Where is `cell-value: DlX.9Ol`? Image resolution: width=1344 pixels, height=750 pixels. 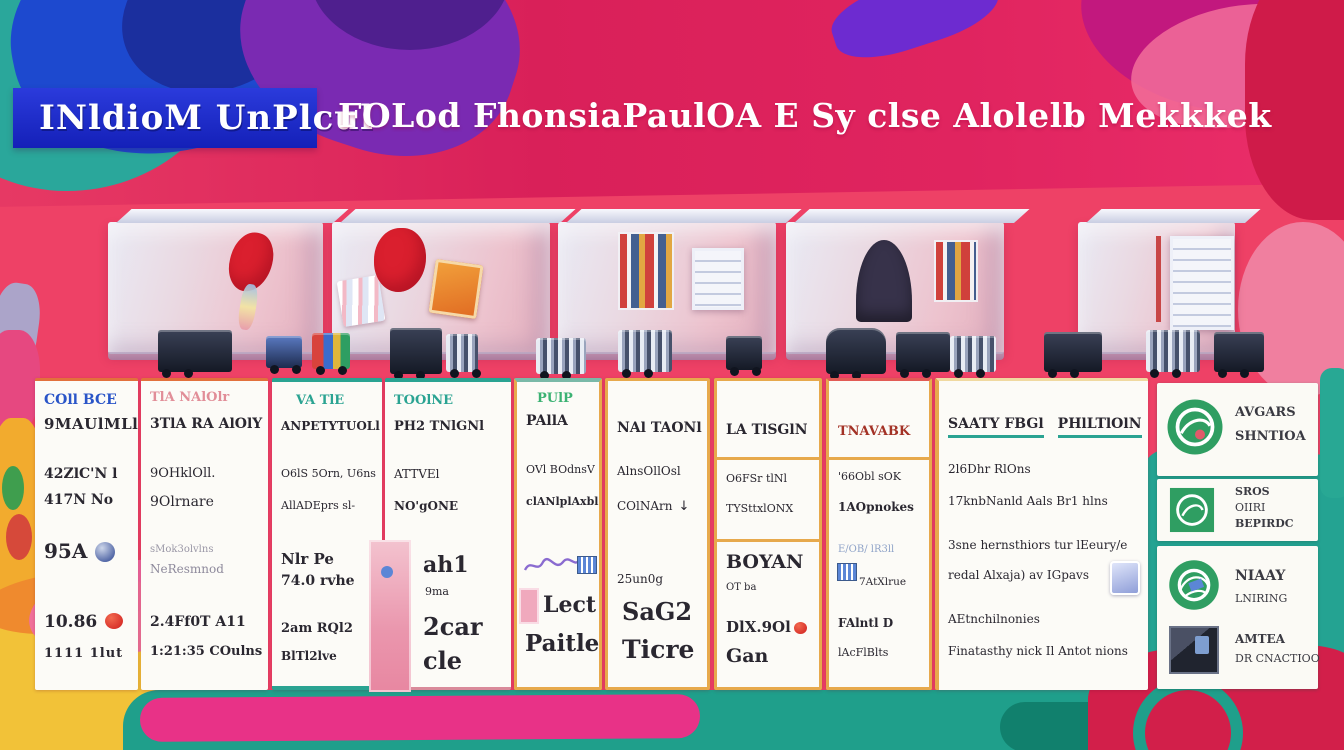
cell-value: DlX.9Ol is located at coordinates (758, 627).